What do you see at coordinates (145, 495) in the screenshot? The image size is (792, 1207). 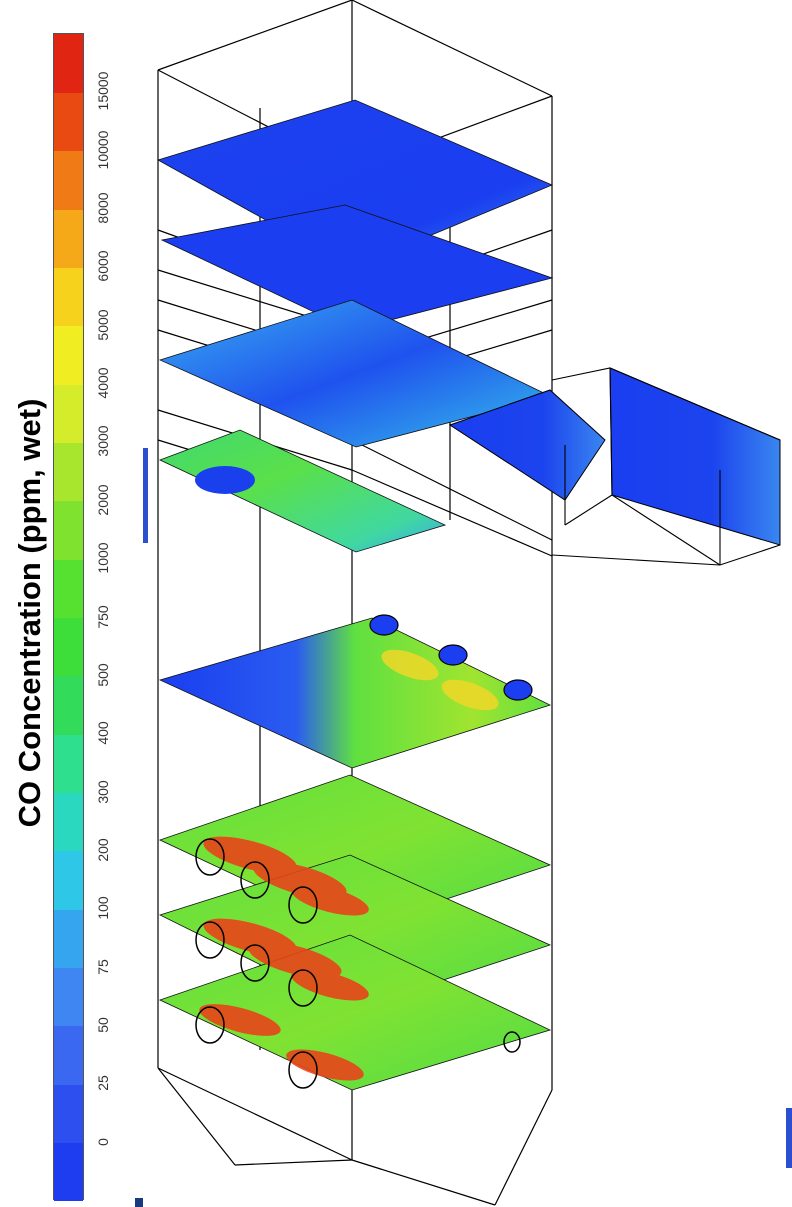 I see `left-edge-mark` at bounding box center [145, 495].